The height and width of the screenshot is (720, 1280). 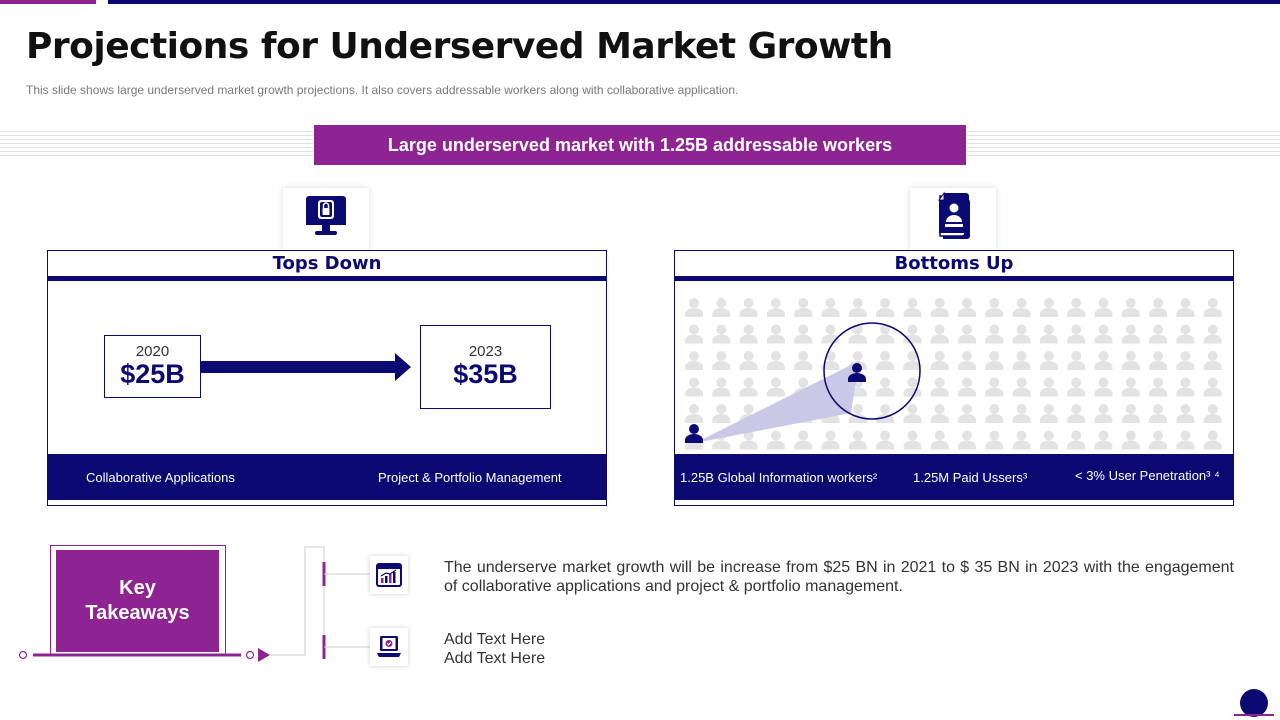 What do you see at coordinates (485, 374) in the screenshot?
I see `amount-2023: $35B` at bounding box center [485, 374].